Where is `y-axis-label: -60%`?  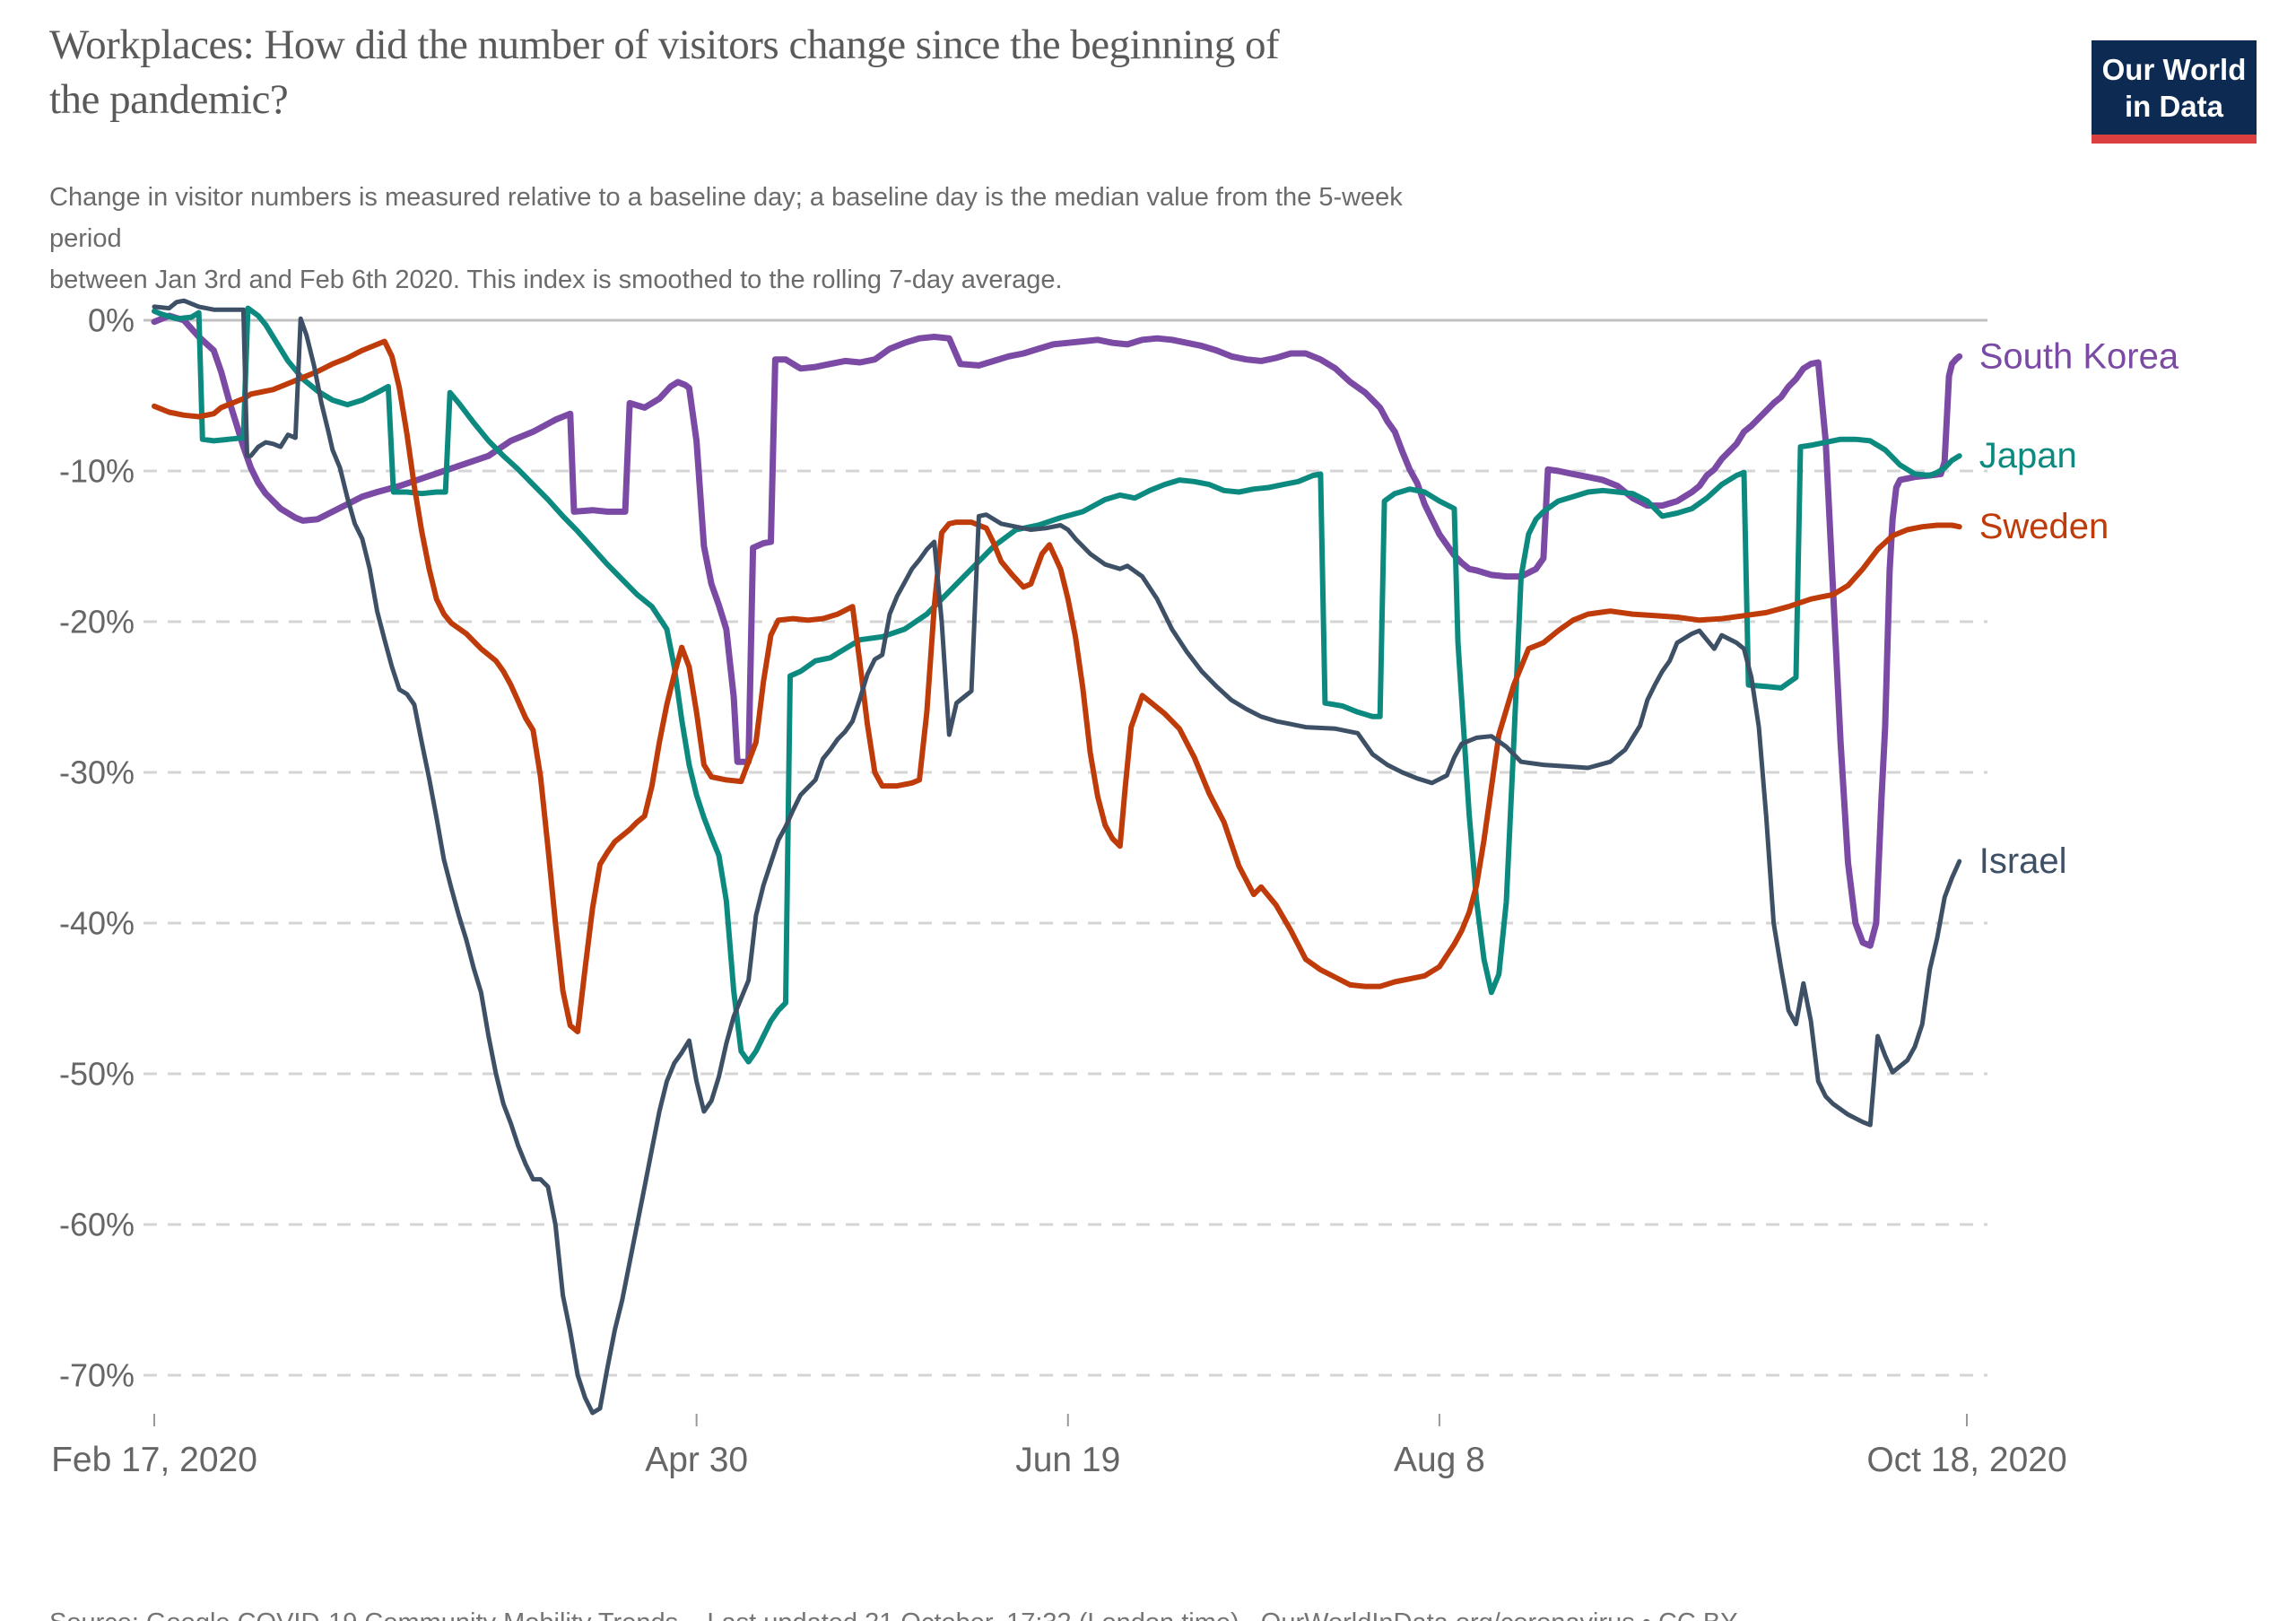
y-axis-label: -60% is located at coordinates (97, 1225).